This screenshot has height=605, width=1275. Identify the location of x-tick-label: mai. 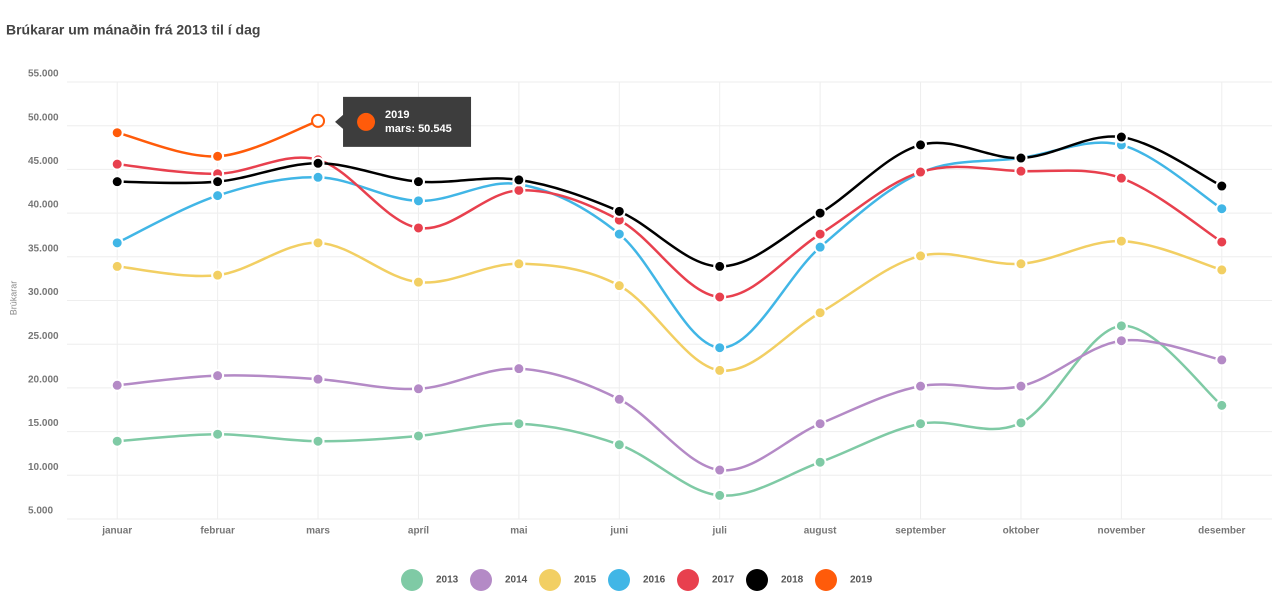
(518, 531).